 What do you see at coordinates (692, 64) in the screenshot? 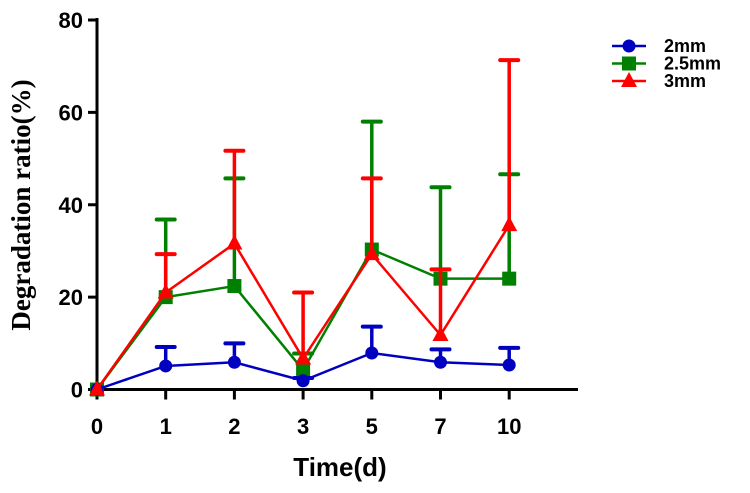
I see `legend-label: 2.5mm` at bounding box center [692, 64].